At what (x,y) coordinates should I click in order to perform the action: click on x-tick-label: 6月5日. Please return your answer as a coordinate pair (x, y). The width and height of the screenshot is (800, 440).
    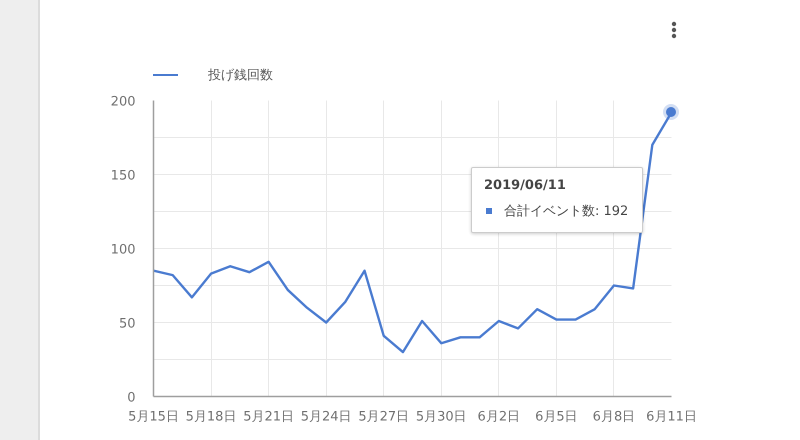
    Looking at the image, I should click on (556, 417).